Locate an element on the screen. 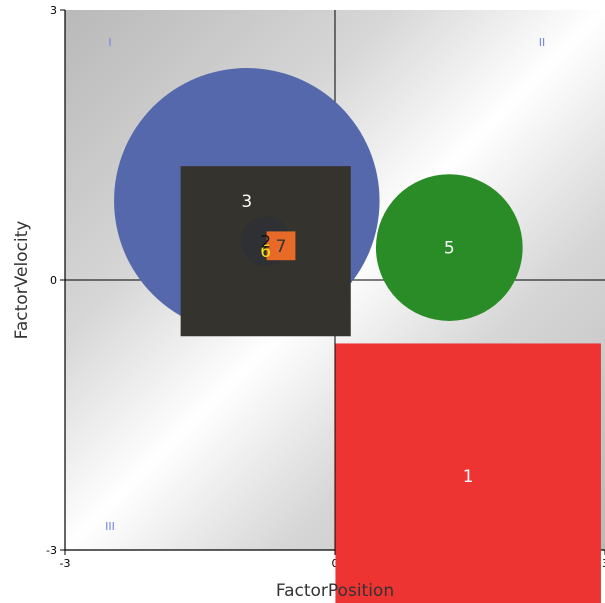 The width and height of the screenshot is (605, 603). point-label-7: 7 is located at coordinates (281, 247).